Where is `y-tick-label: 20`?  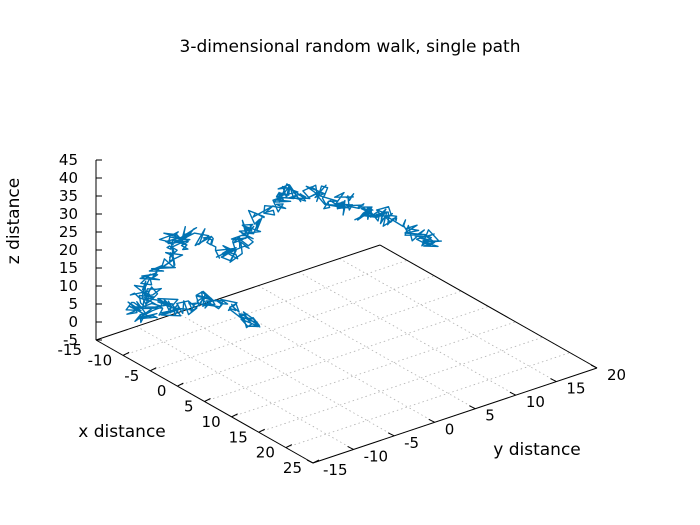 y-tick-label: 20 is located at coordinates (616, 375).